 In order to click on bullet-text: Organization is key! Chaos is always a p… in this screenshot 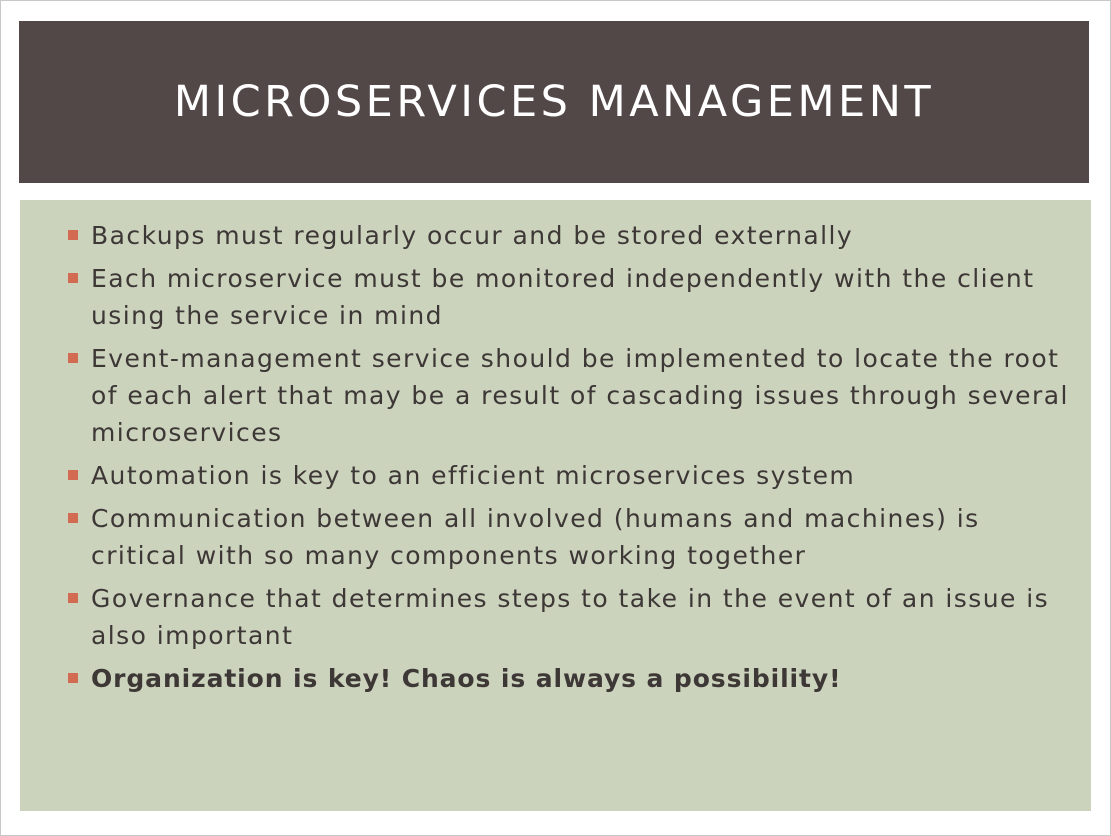, I will do `click(466, 678)`.